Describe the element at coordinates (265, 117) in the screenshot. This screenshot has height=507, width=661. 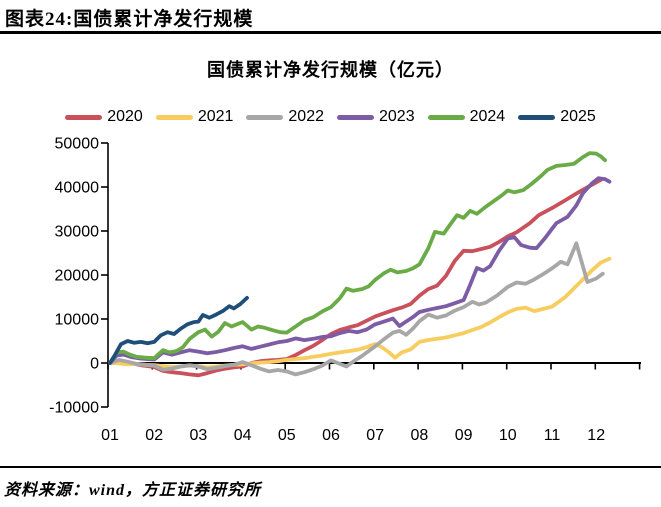
I see `legend-swatch-2022` at that location.